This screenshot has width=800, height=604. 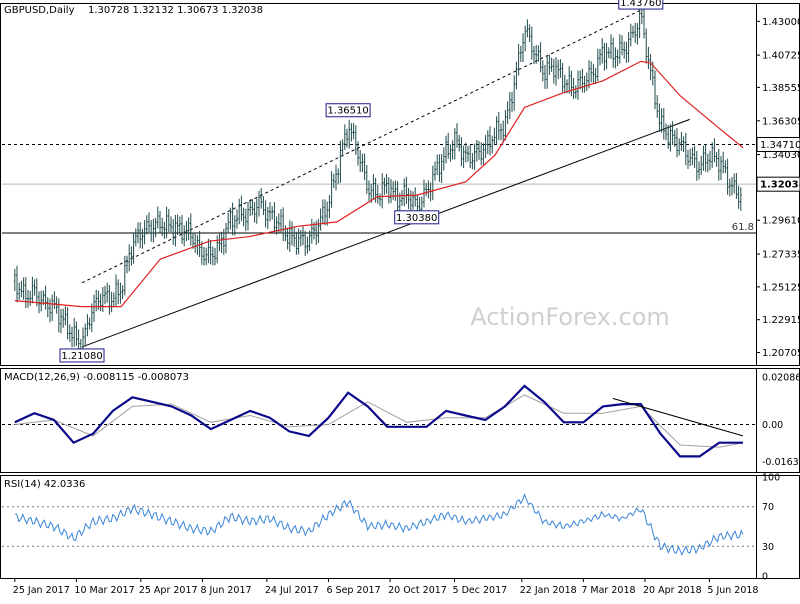 I want to click on swing-label: 1.43760, so click(x=640, y=4).